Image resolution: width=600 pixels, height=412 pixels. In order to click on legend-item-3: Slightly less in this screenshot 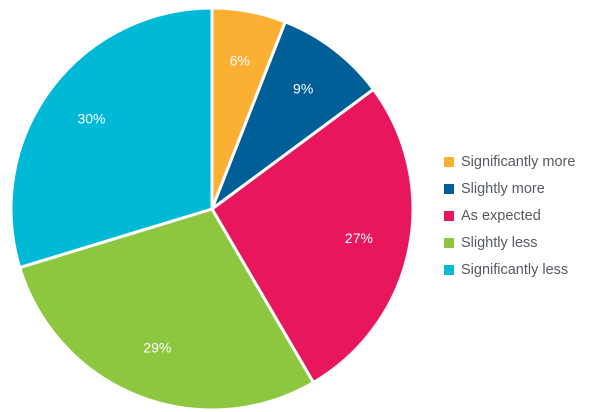, I will do `click(509, 242)`.